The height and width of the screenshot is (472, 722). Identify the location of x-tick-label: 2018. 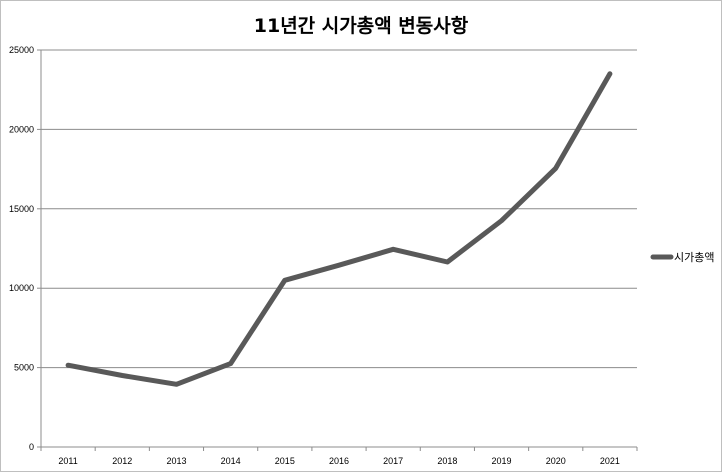
(447, 461).